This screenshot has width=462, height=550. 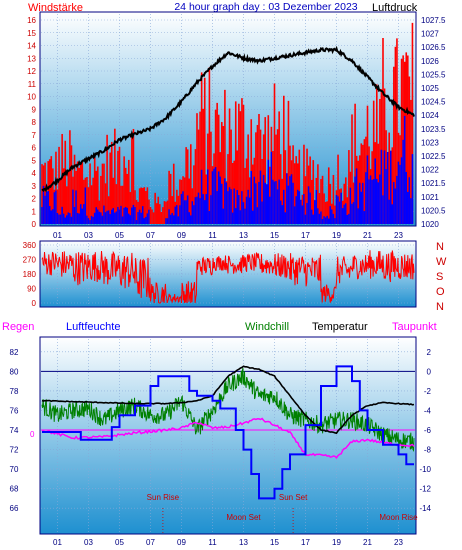 I want to click on wind-tick-label: 15, so click(x=31, y=33).